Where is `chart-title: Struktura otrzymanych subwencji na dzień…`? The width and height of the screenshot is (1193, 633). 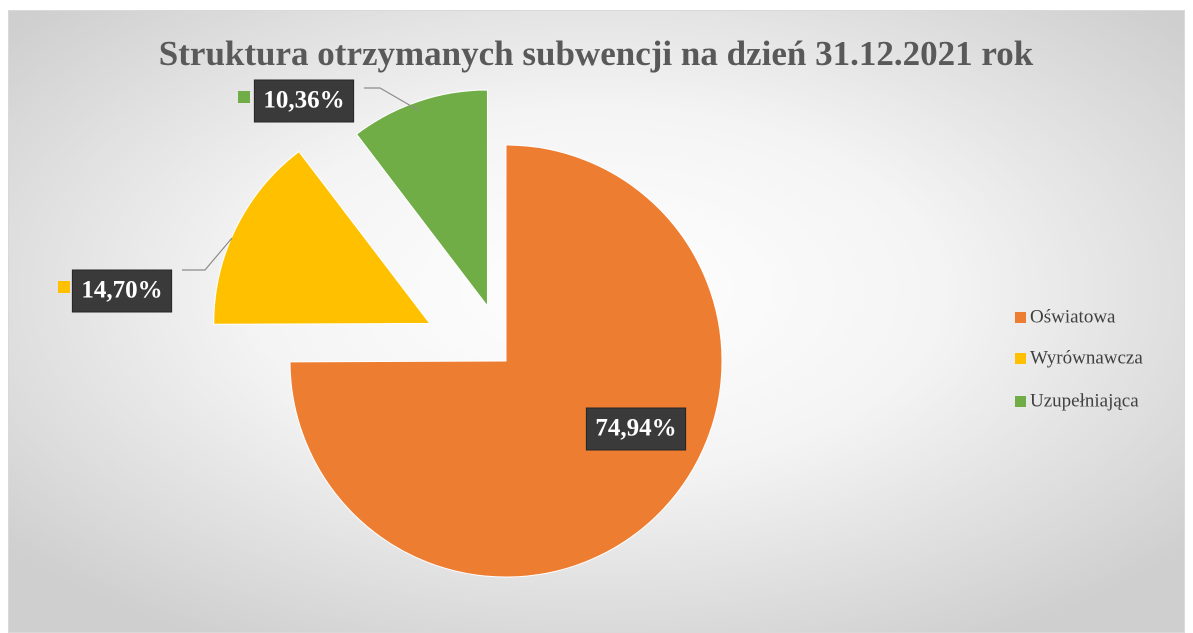 chart-title: Struktura otrzymanych subwencji na dzień… is located at coordinates (596, 53).